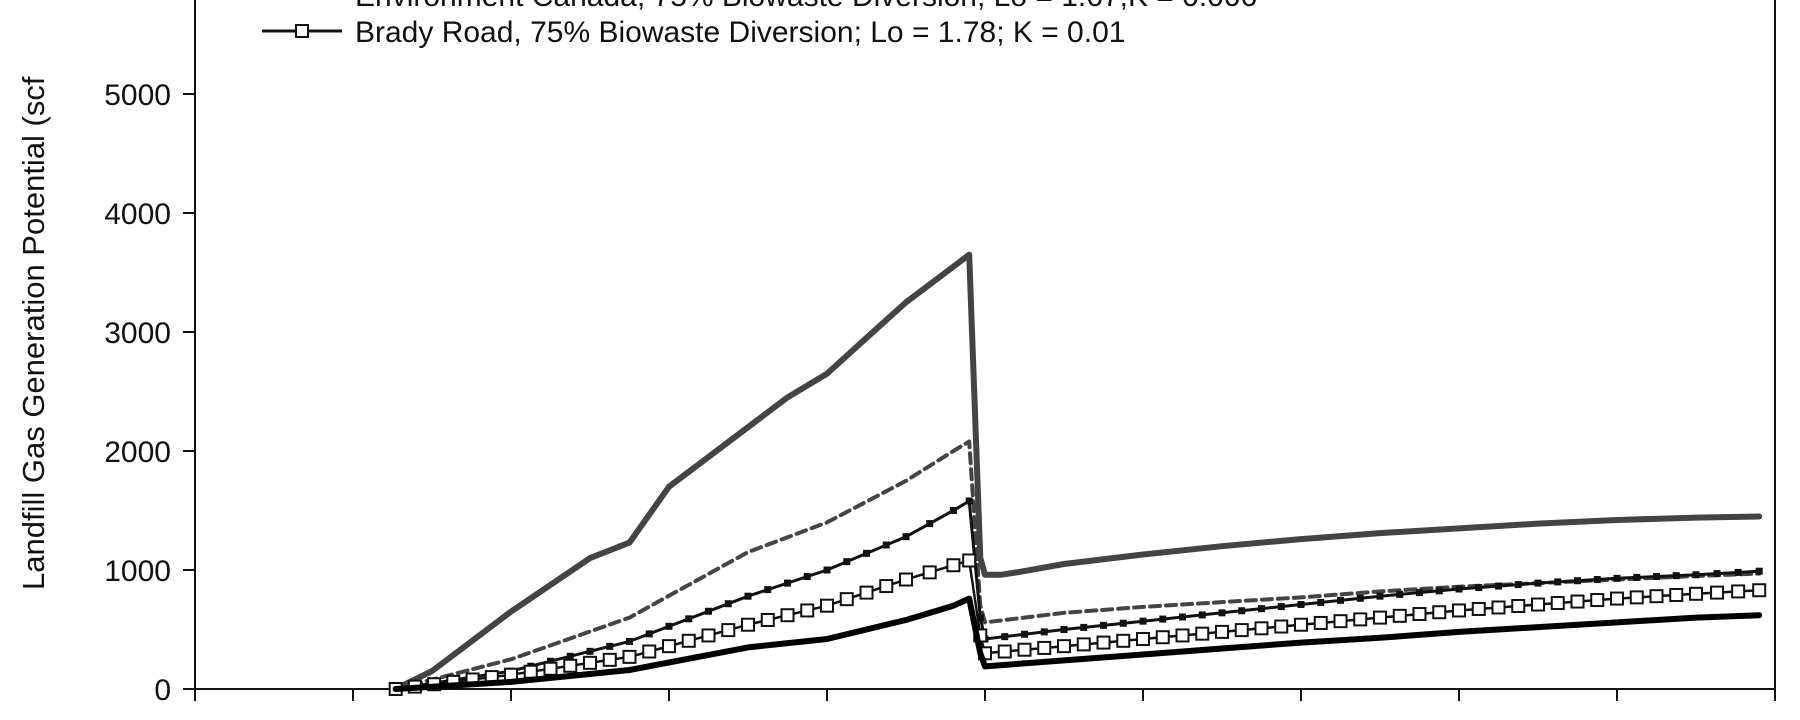 The width and height of the screenshot is (1800, 720). What do you see at coordinates (162, 690) in the screenshot?
I see `y-tick-label: 0` at bounding box center [162, 690].